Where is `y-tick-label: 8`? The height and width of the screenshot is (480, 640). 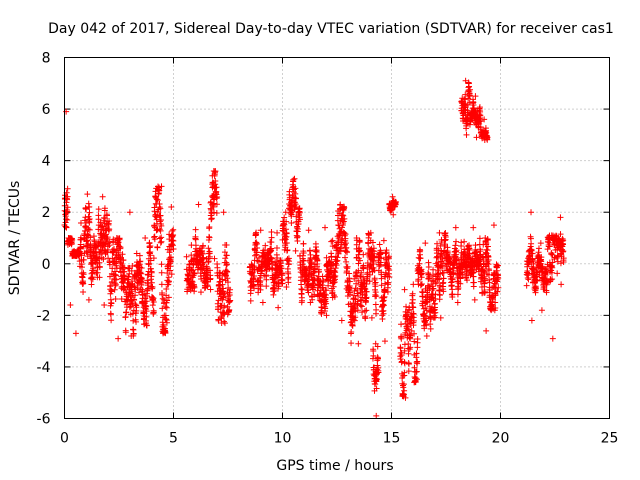 y-tick-label: 8 is located at coordinates (46, 59).